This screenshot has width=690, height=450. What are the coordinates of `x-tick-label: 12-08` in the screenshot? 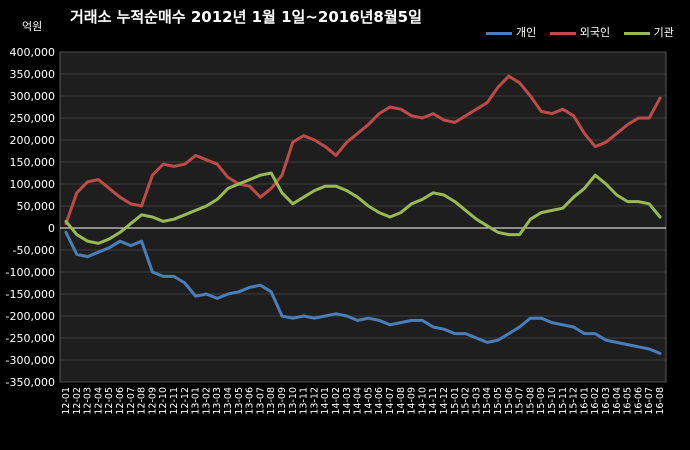 It's located at (142, 401).